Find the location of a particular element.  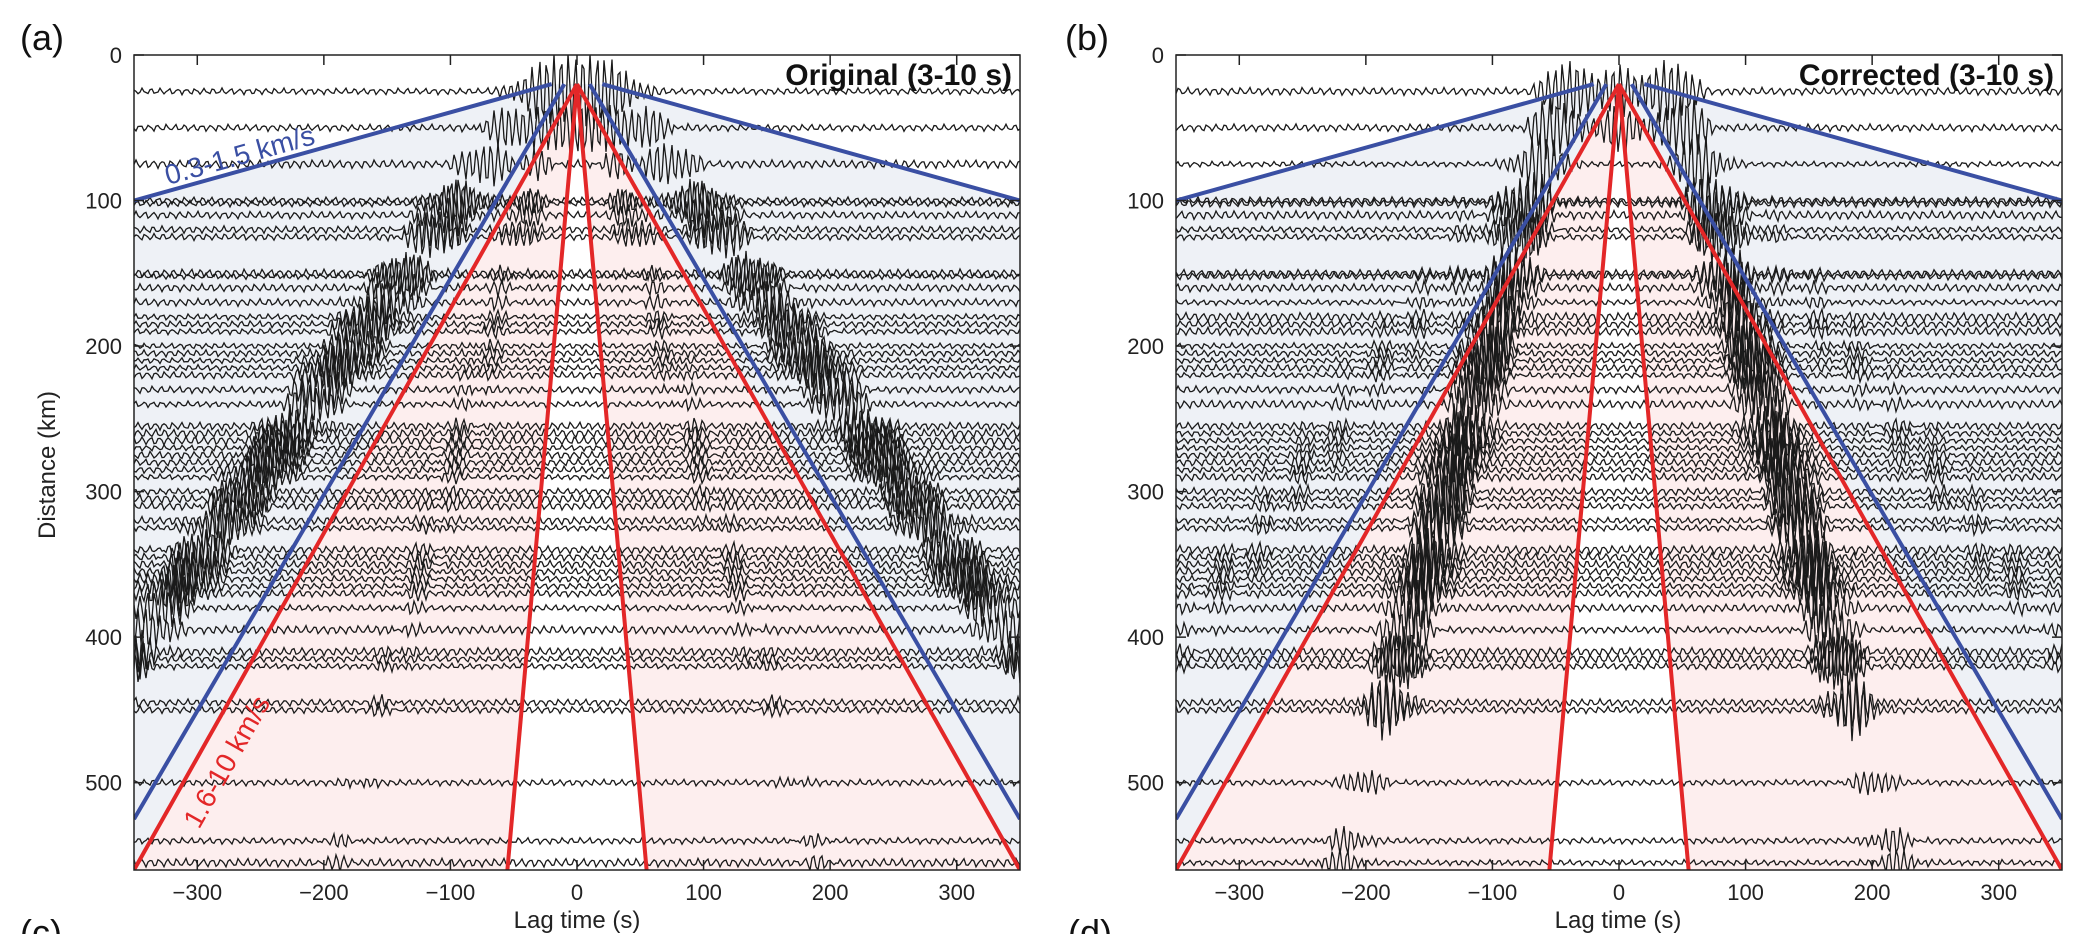

trace-445km is located at coordinates (577, 702).